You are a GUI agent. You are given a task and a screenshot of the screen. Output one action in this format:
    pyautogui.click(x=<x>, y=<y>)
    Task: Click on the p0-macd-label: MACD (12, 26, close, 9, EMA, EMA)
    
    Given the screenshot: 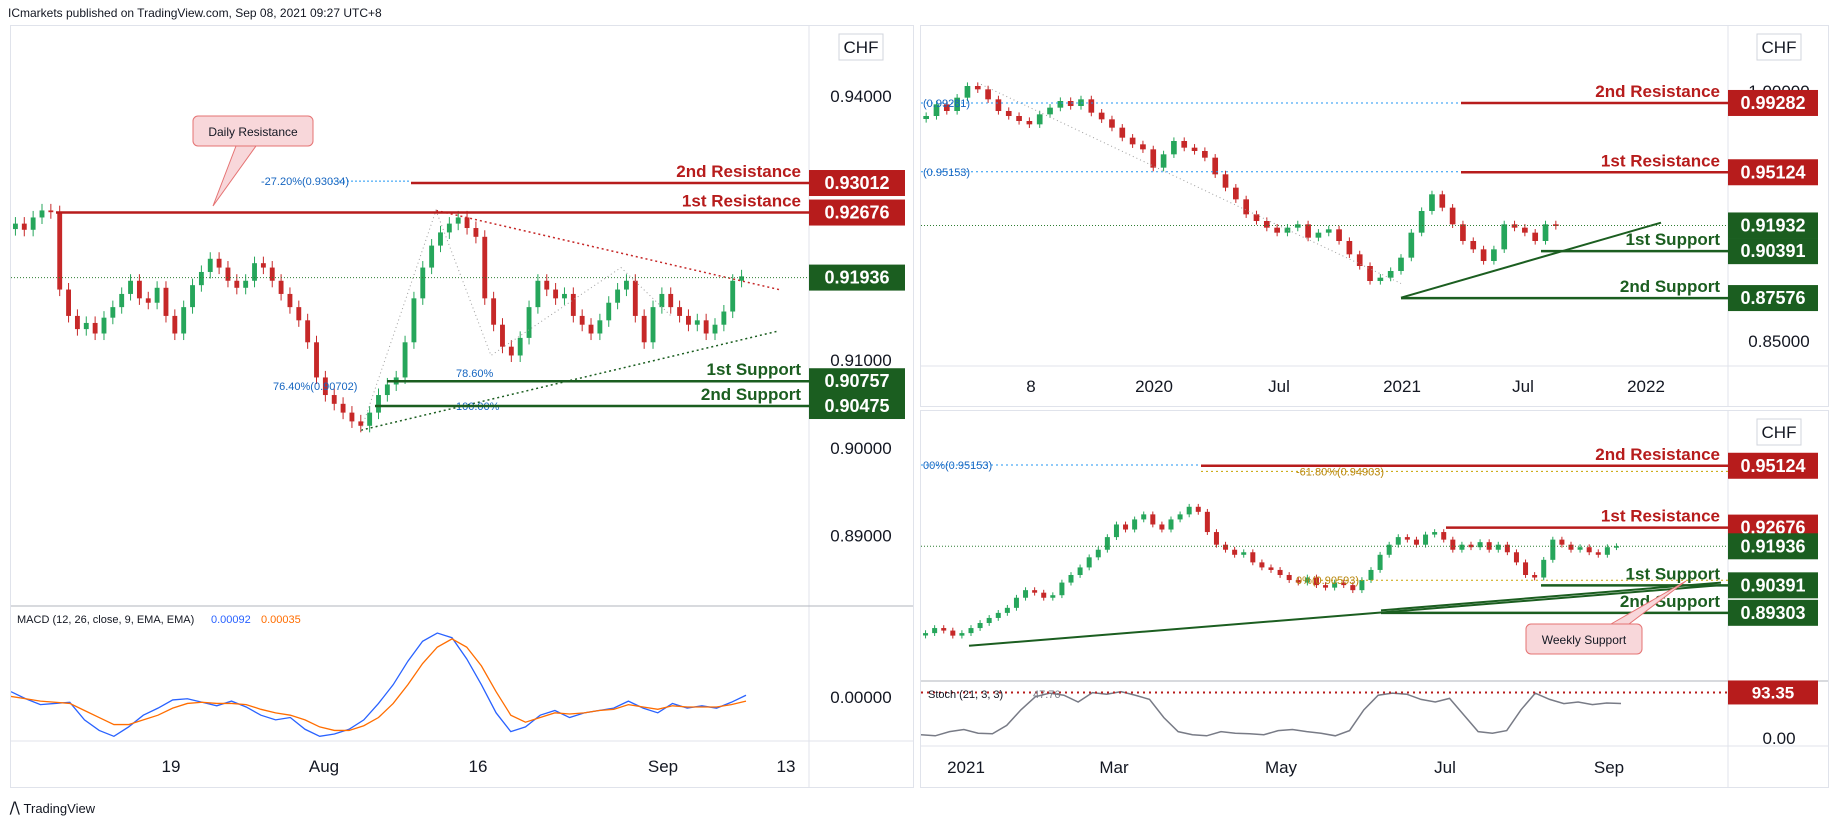 What is the action you would take?
    pyautogui.click(x=105, y=620)
    